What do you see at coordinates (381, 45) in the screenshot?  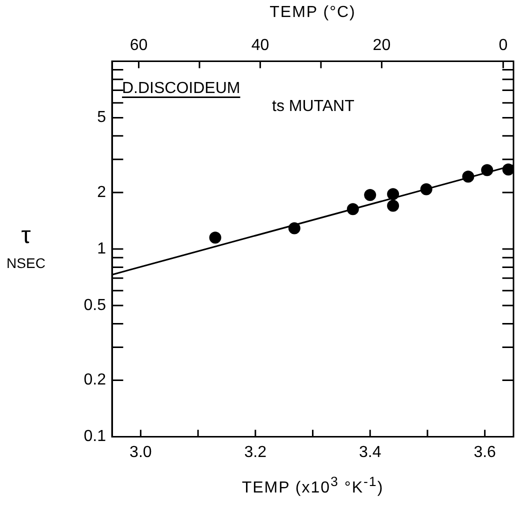 I see `x2-tick-label: 20` at bounding box center [381, 45].